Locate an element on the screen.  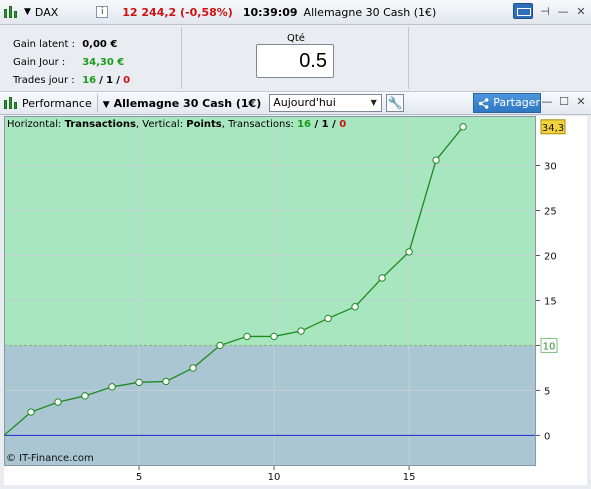
period-select: Aujourd'hui ▼ is located at coordinates (326, 103).